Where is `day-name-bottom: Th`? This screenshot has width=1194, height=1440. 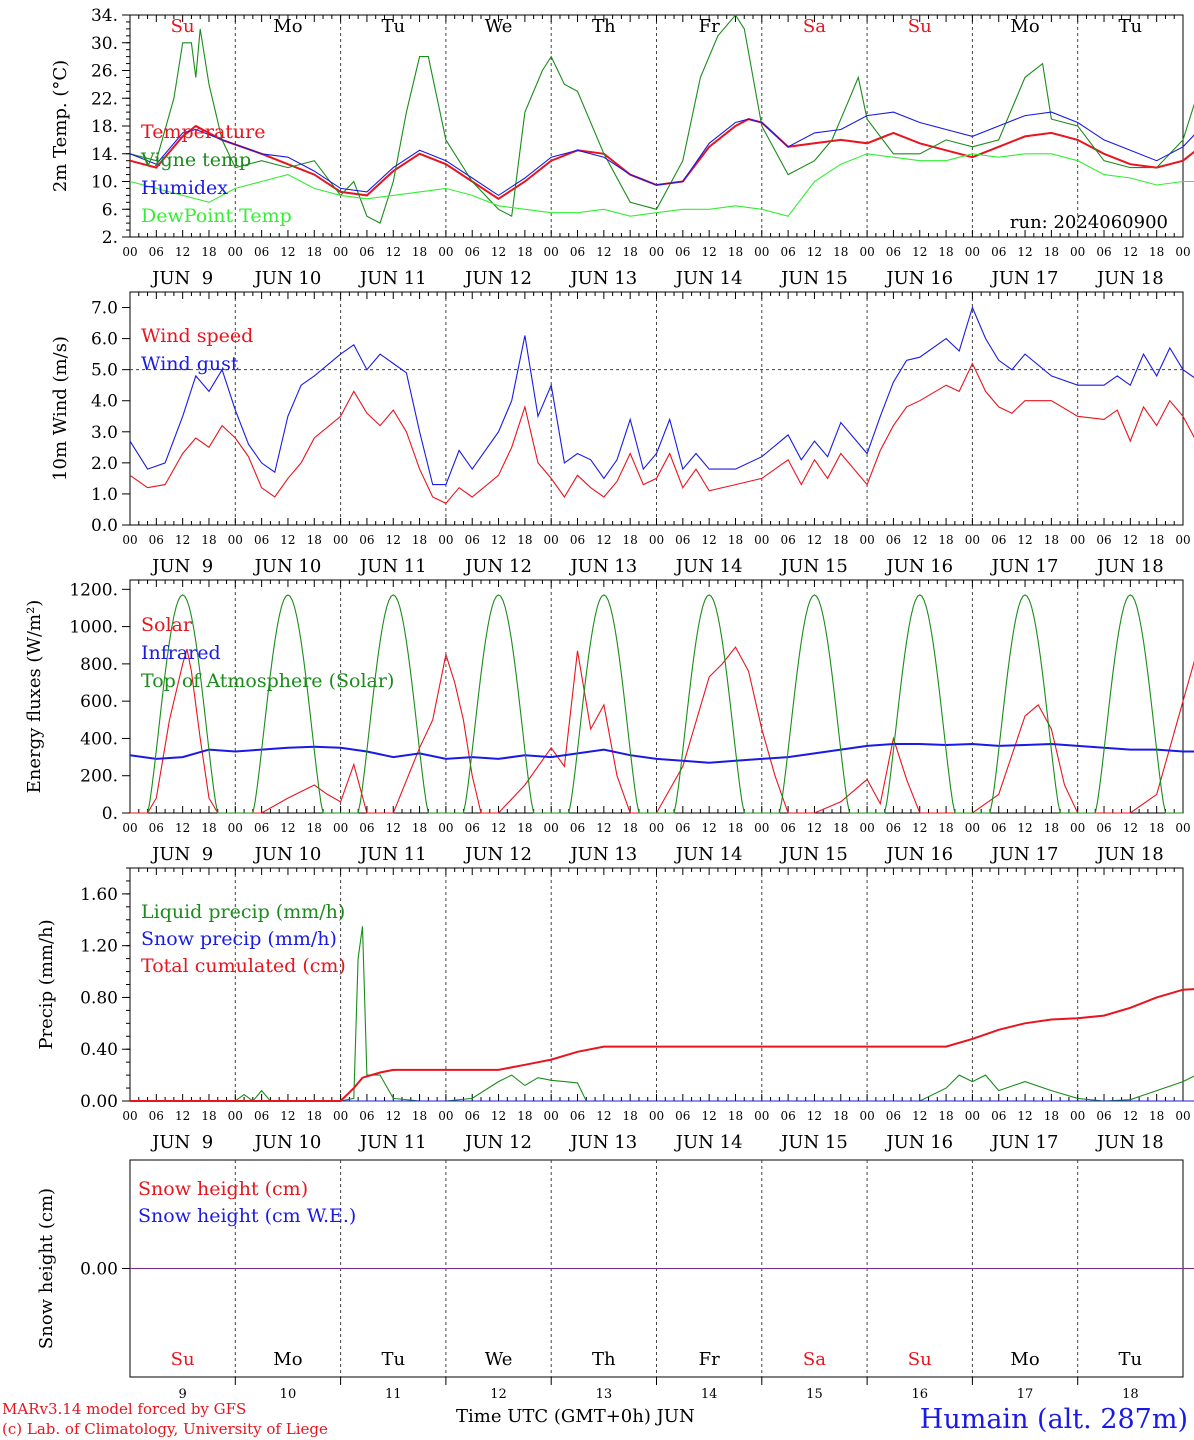
day-name-bottom: Th is located at coordinates (604, 1359).